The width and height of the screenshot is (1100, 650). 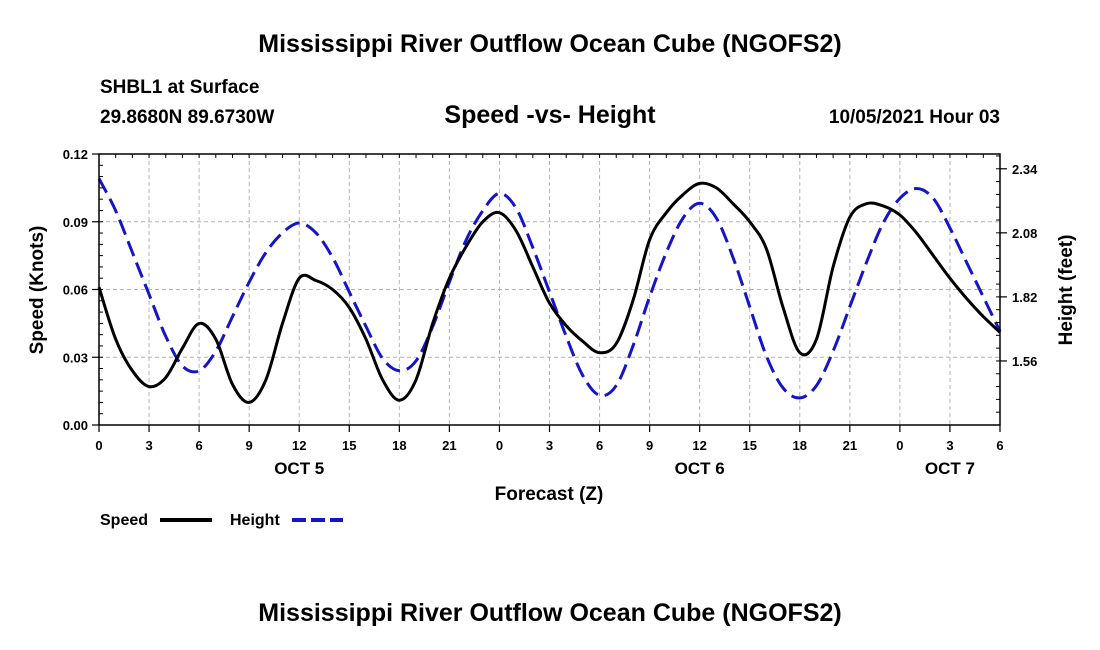 What do you see at coordinates (1025, 169) in the screenshot?
I see `y2-tick-label: 2.34` at bounding box center [1025, 169].